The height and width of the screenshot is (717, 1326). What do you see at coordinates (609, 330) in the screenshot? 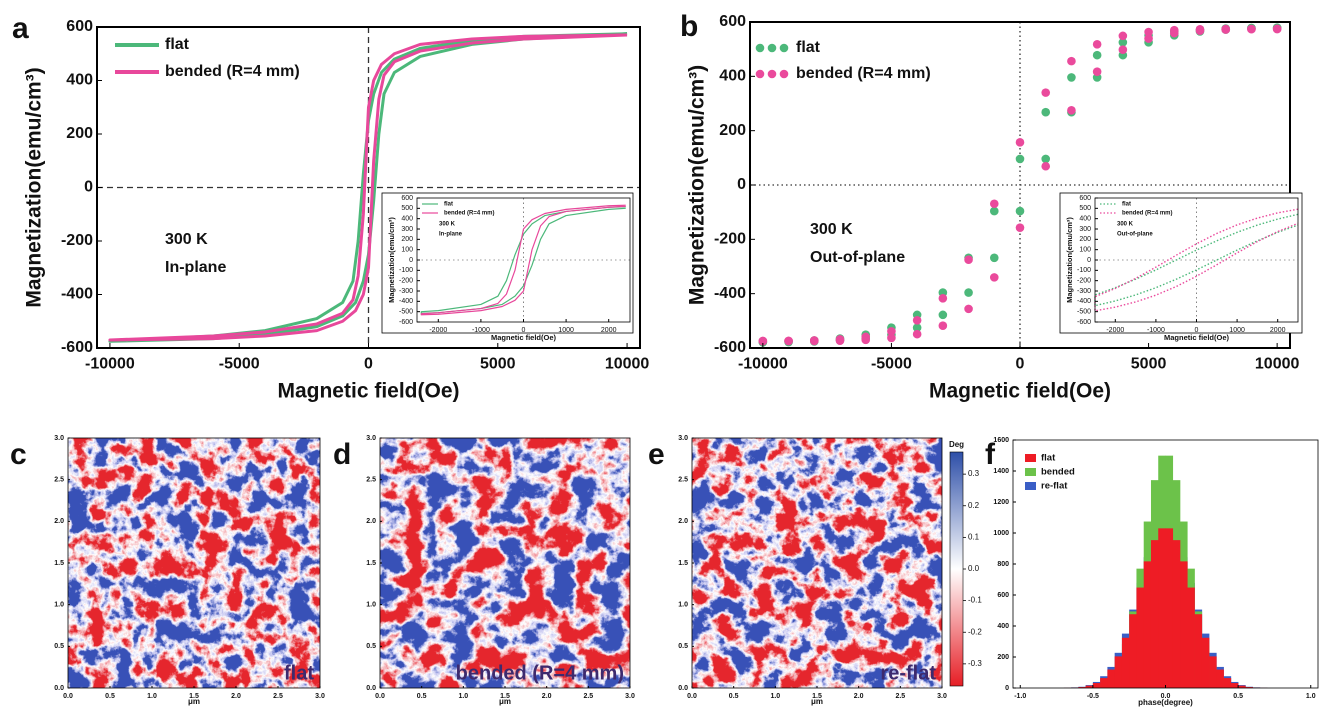
I see `x-tick-label: 2000` at bounding box center [609, 330].